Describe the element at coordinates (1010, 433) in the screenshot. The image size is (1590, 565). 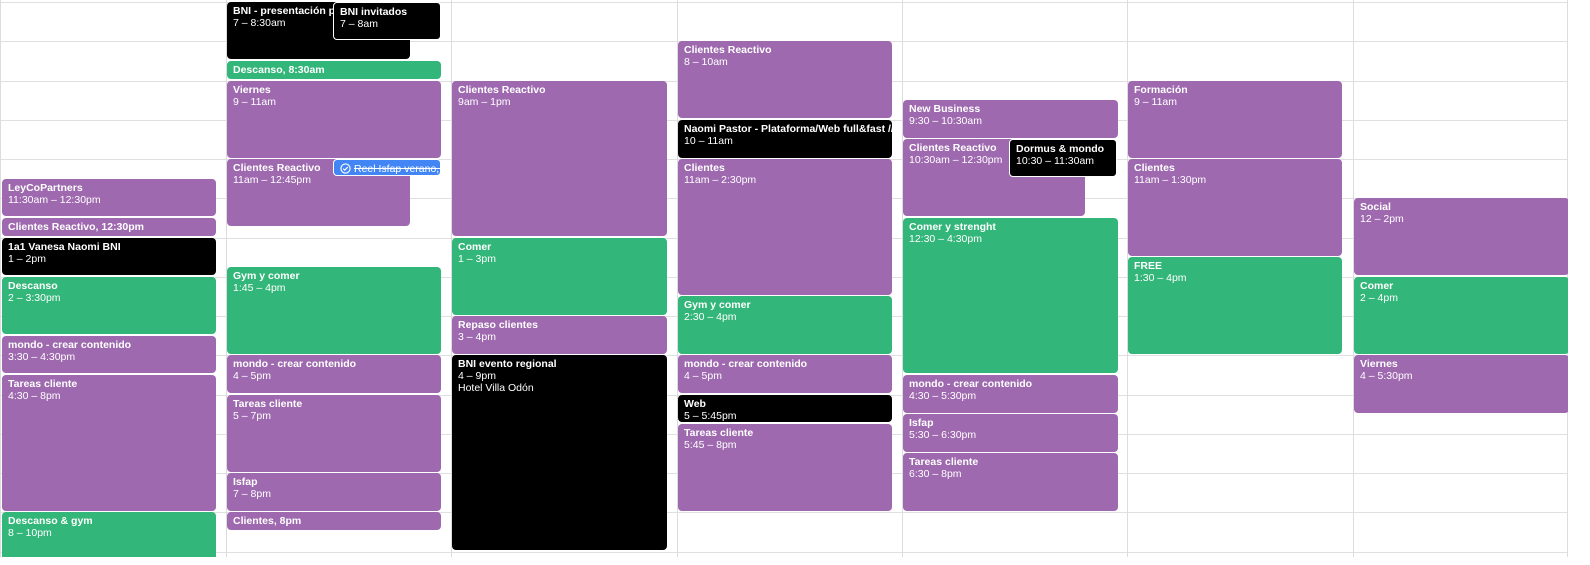
I see `event: Isfap 5:30 – 6:30pm` at that location.